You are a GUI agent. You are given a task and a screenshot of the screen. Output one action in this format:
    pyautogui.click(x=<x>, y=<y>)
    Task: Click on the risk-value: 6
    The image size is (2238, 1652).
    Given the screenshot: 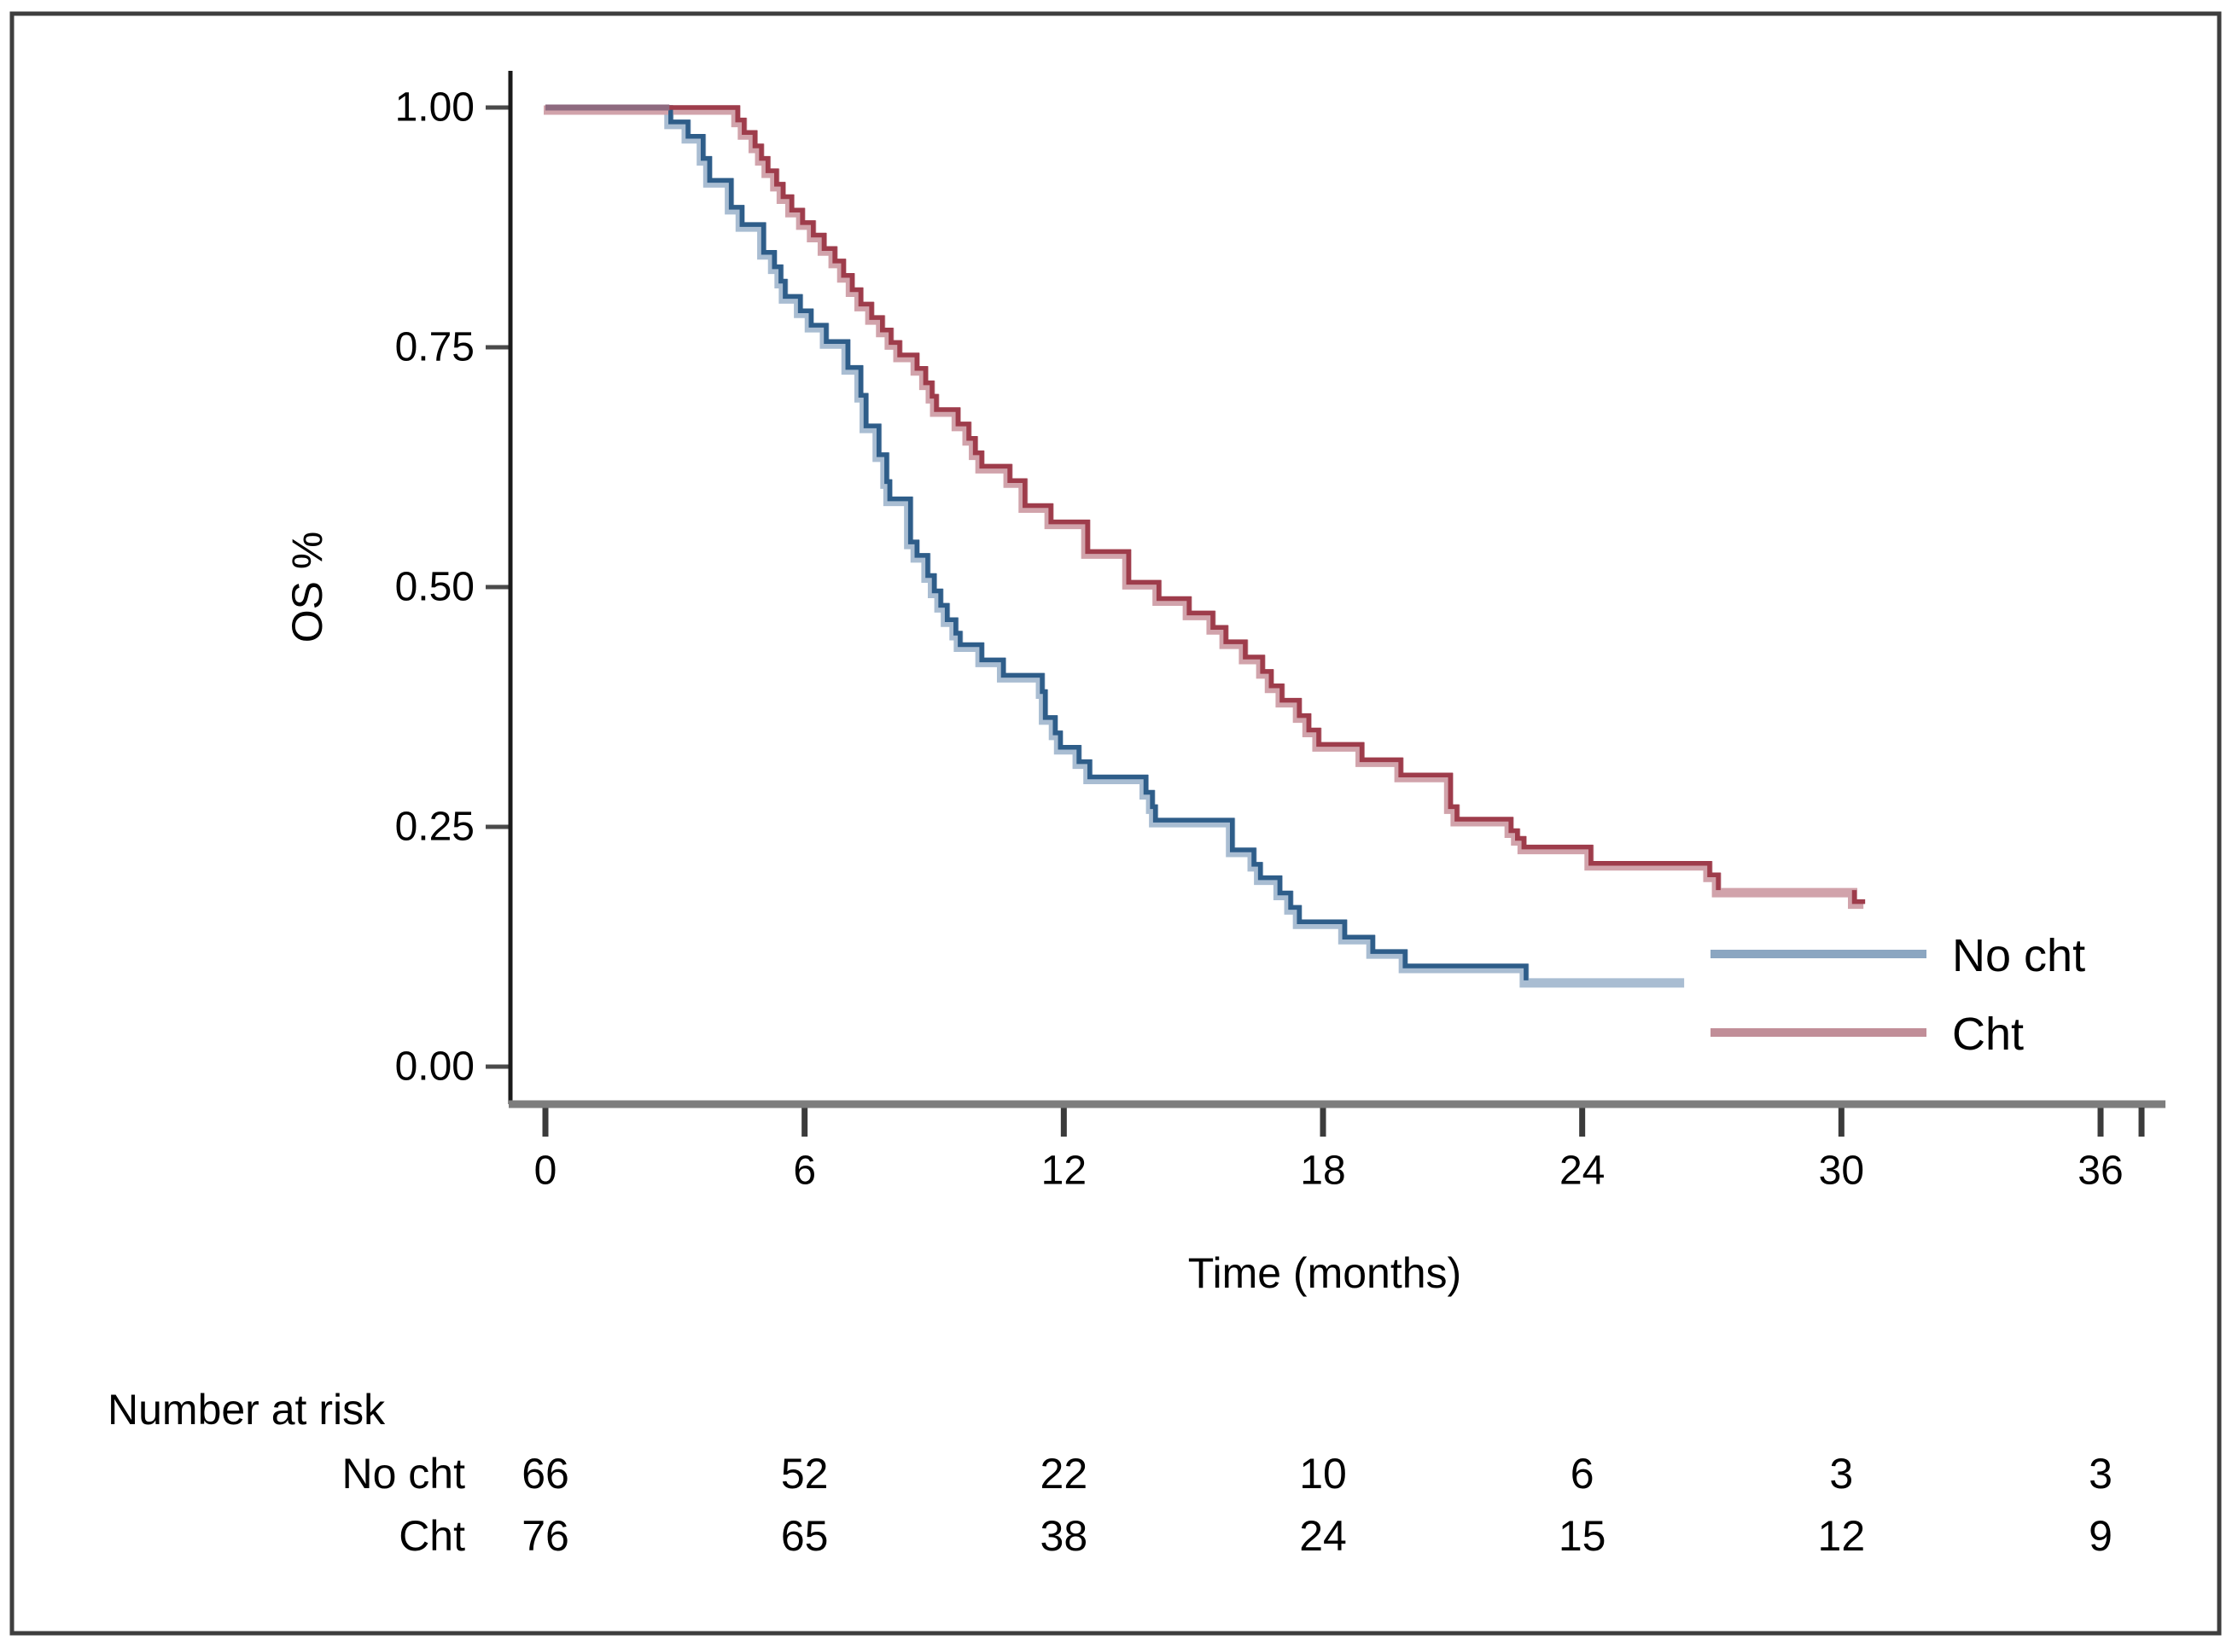 What is the action you would take?
    pyautogui.click(x=1582, y=1474)
    